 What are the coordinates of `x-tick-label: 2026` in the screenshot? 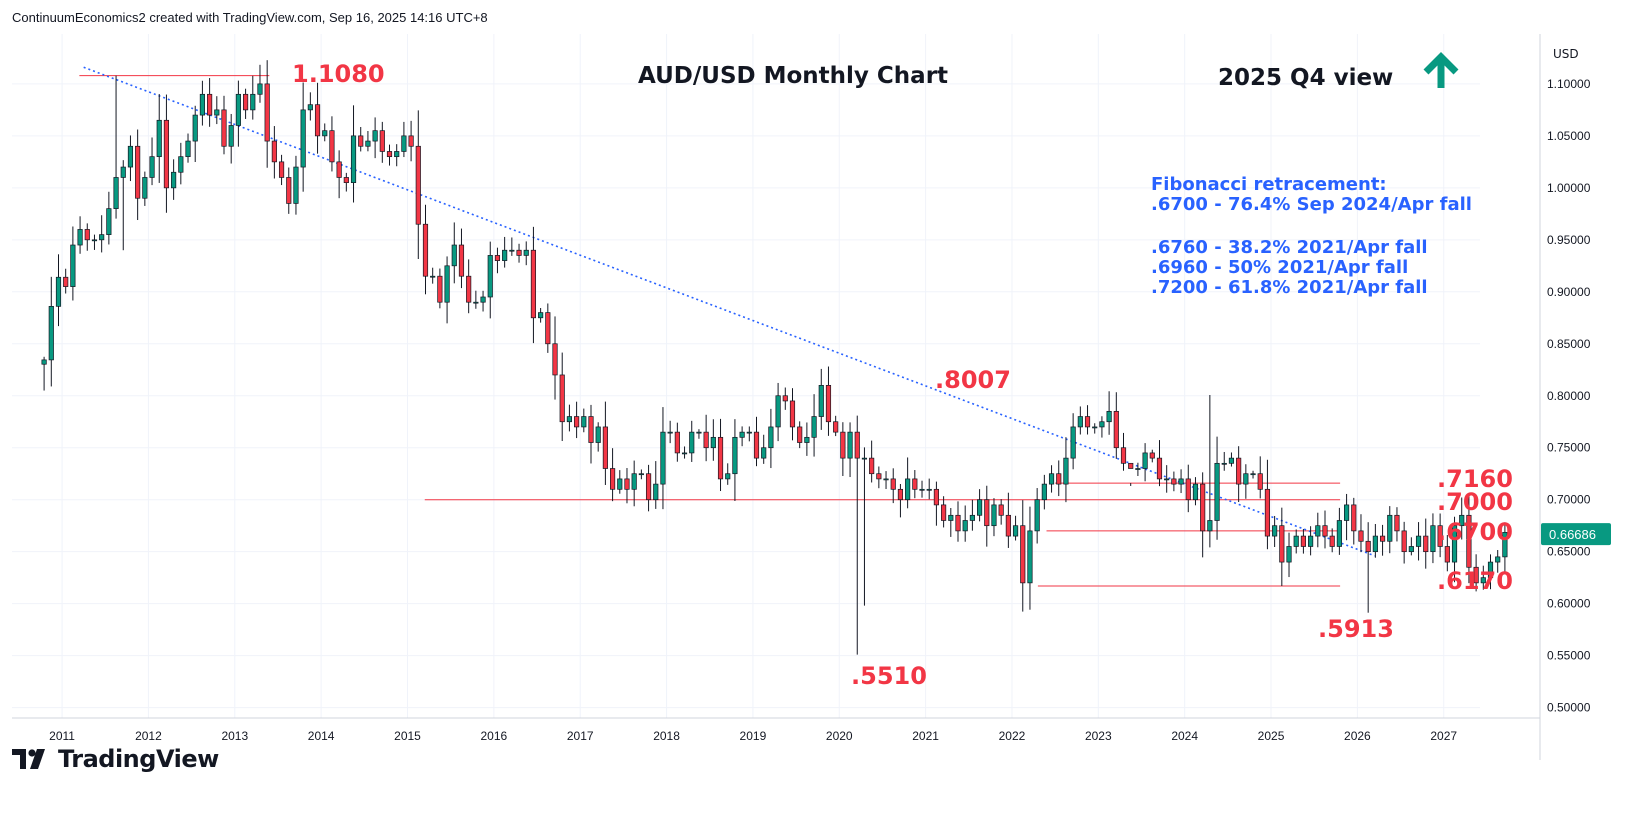 It's located at (1357, 736).